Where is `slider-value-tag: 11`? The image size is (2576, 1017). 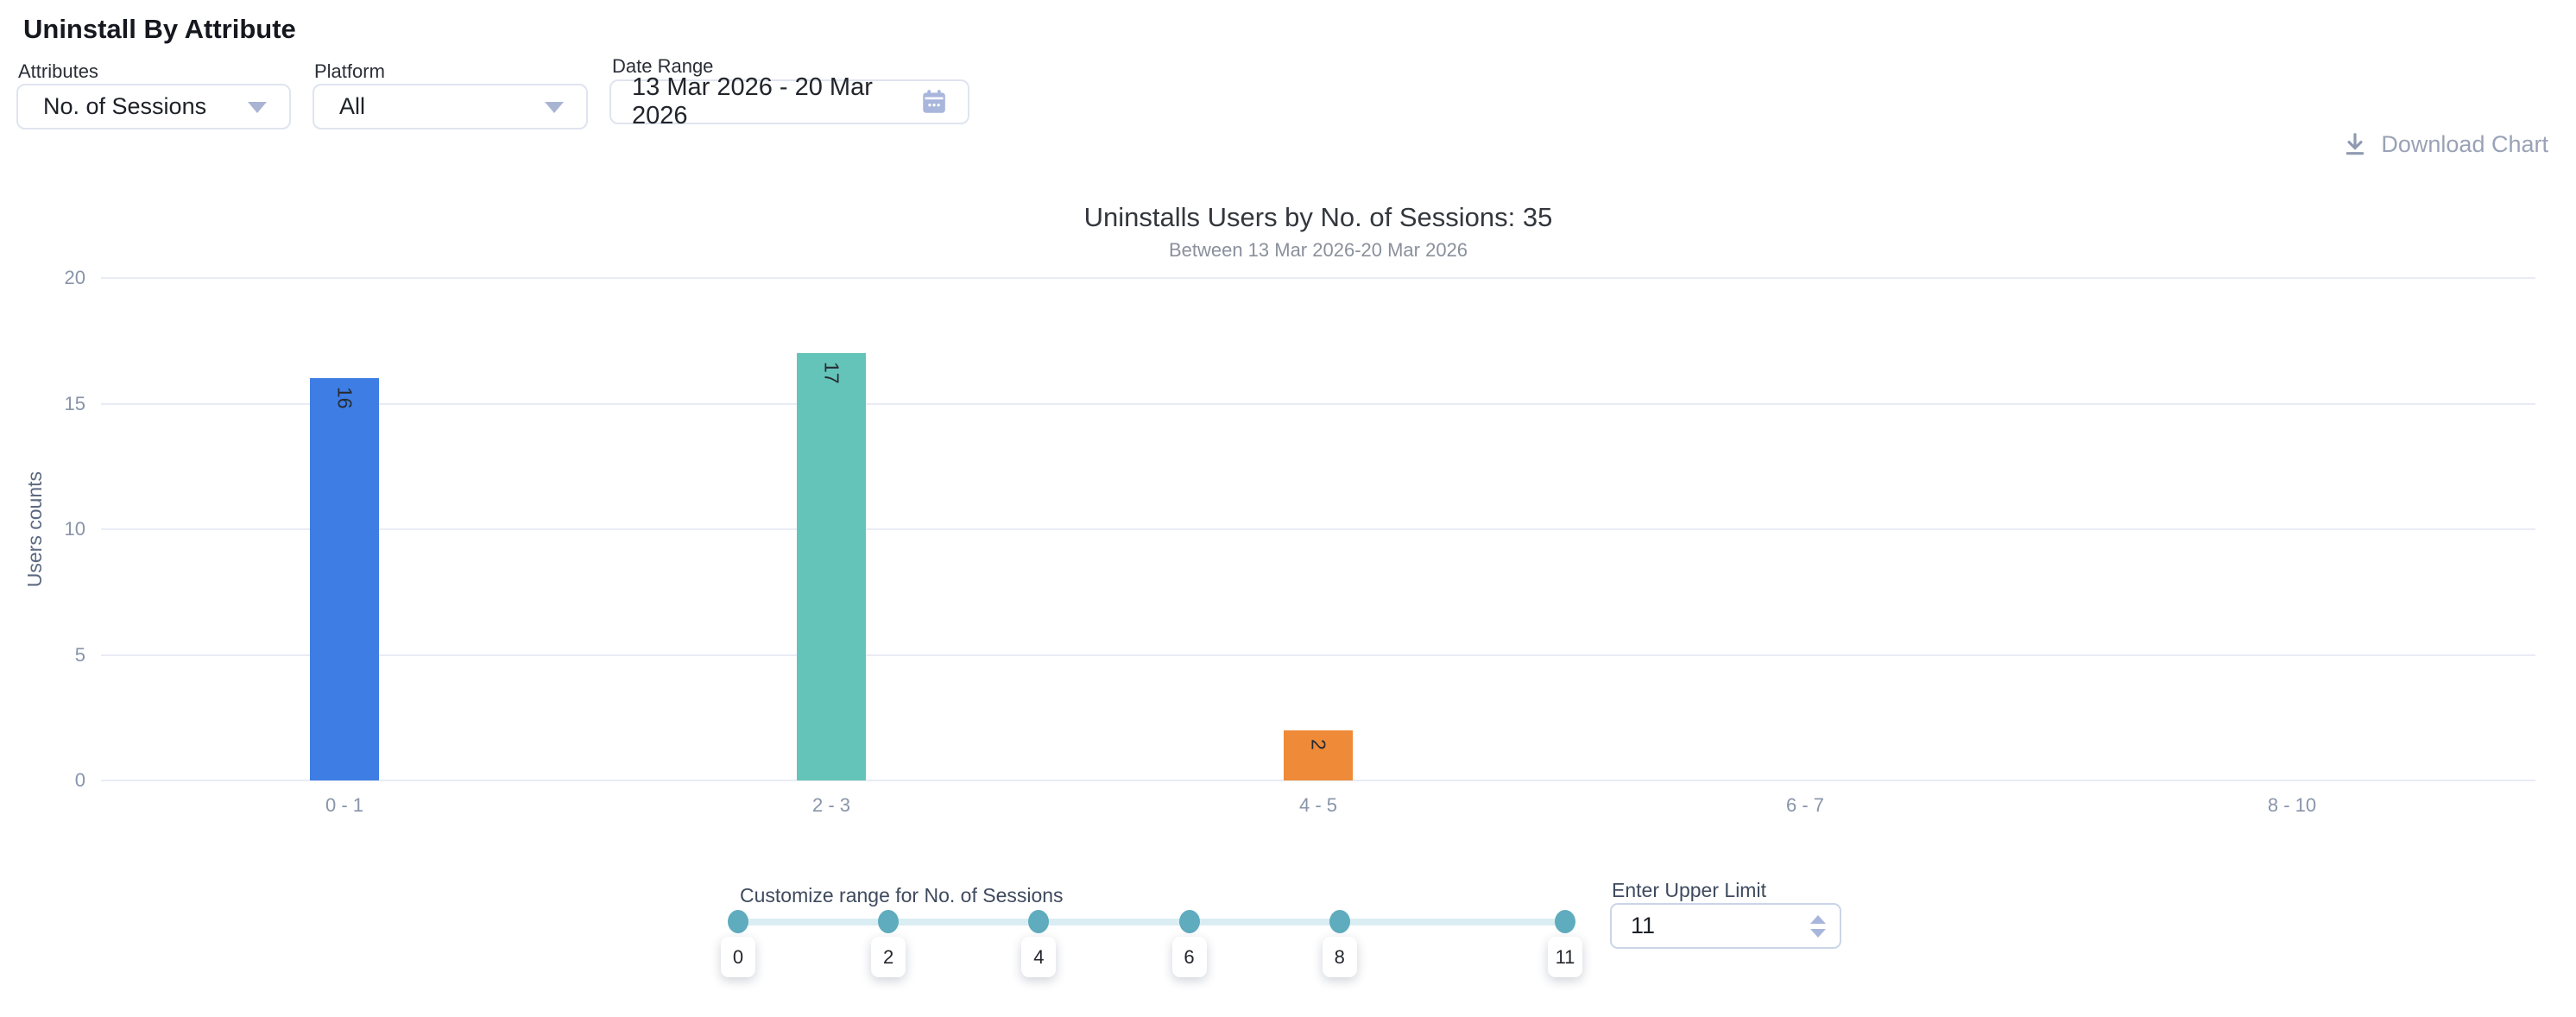
slider-value-tag: 11 is located at coordinates (1565, 957).